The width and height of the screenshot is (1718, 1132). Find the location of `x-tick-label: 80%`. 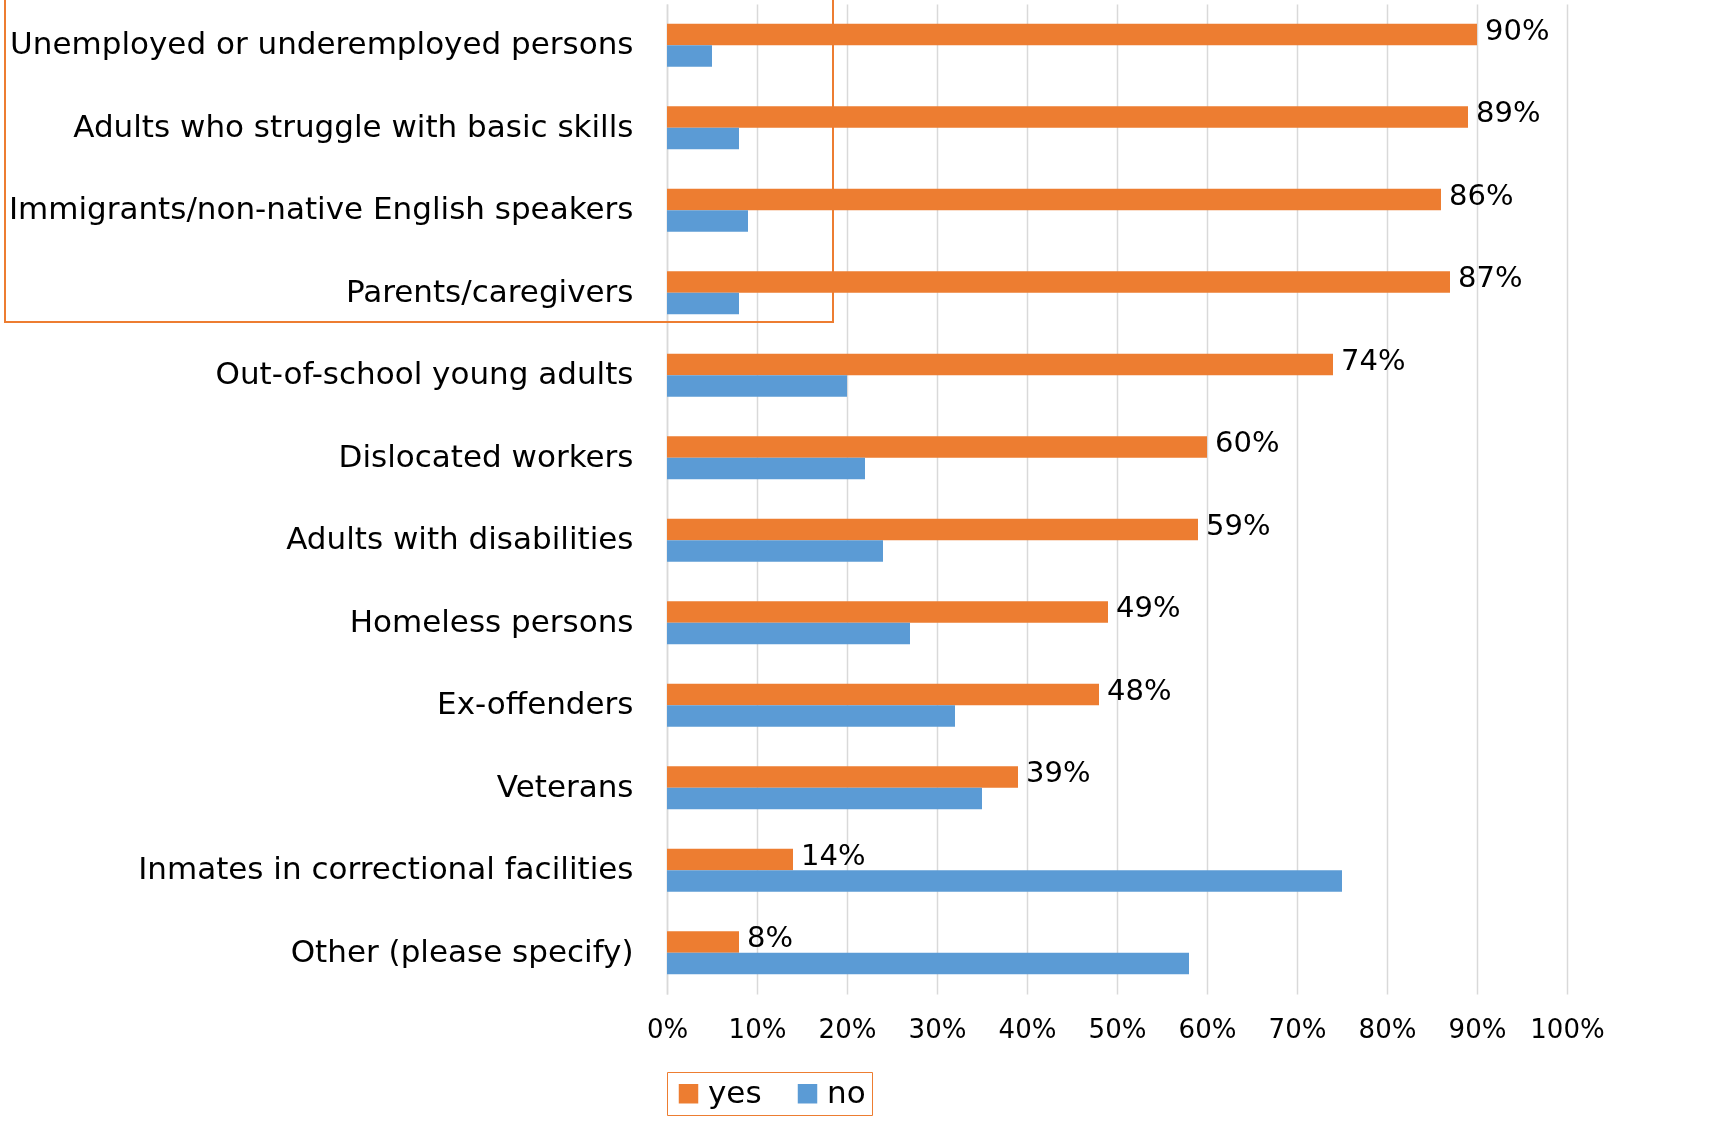

x-tick-label: 80% is located at coordinates (1387, 1028).